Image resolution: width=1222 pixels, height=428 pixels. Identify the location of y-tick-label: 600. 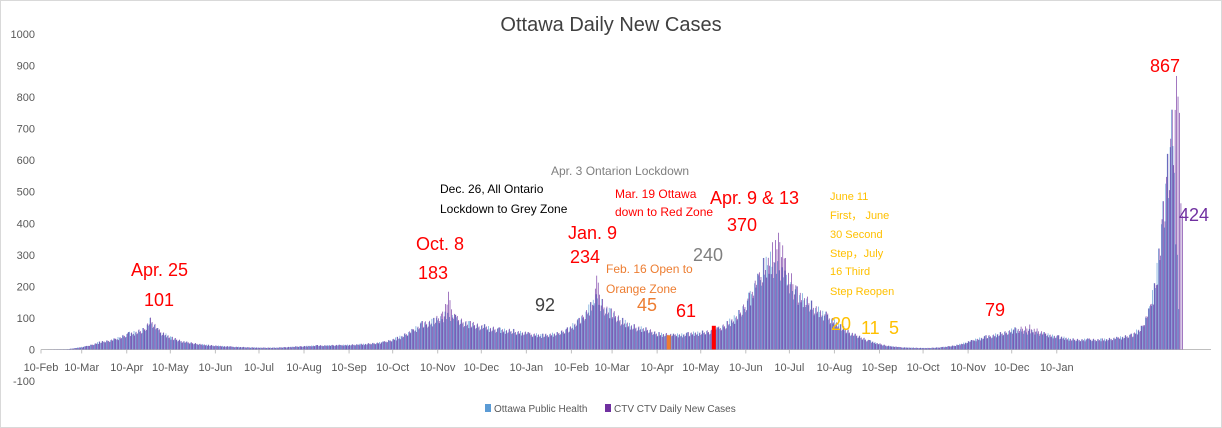
(26, 161).